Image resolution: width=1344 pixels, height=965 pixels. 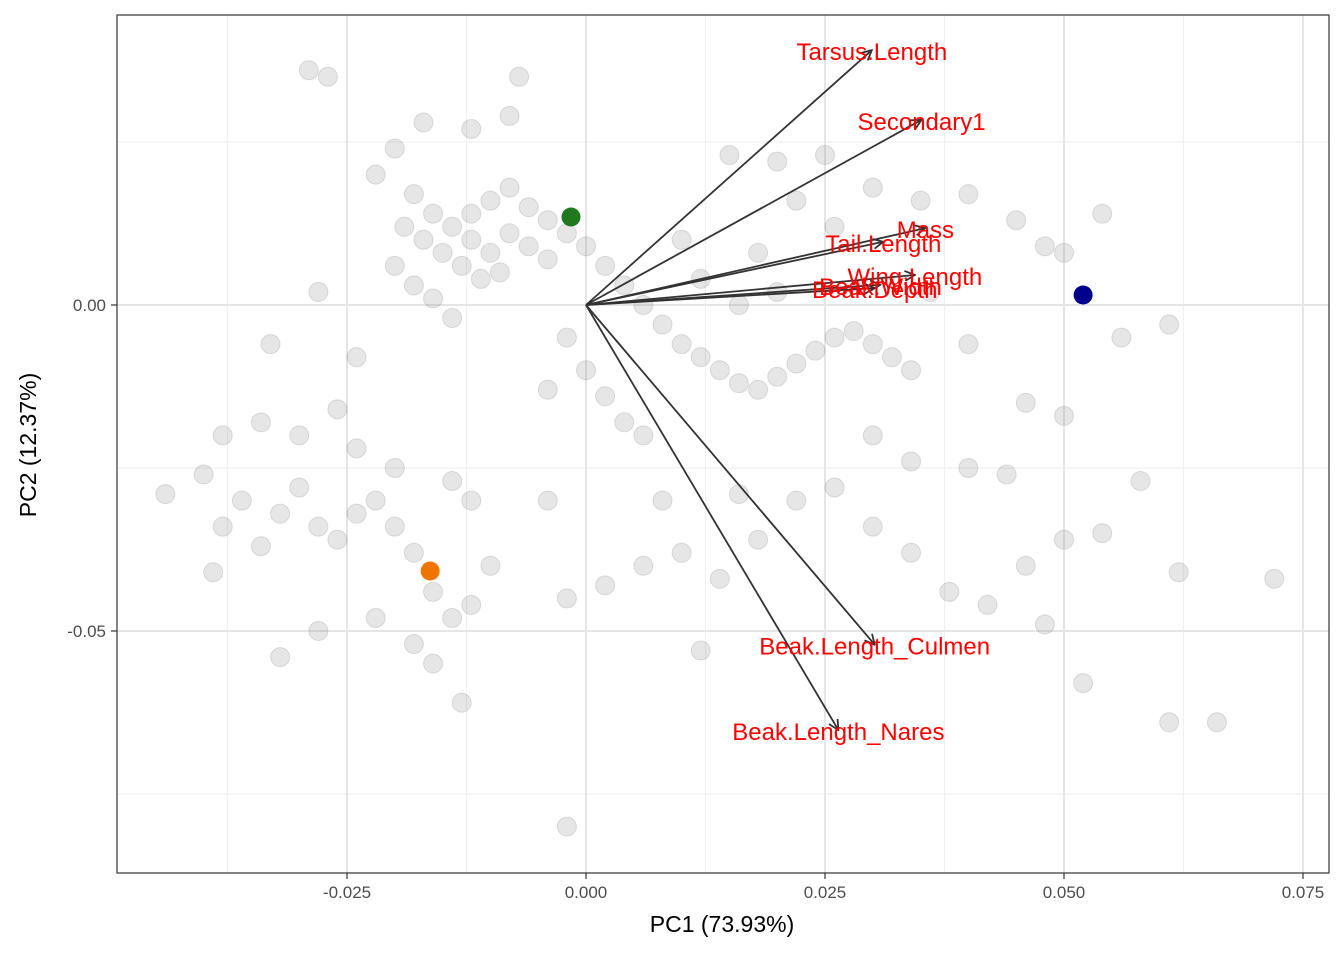 I want to click on loading-label: Beak.Width, so click(x=880, y=287).